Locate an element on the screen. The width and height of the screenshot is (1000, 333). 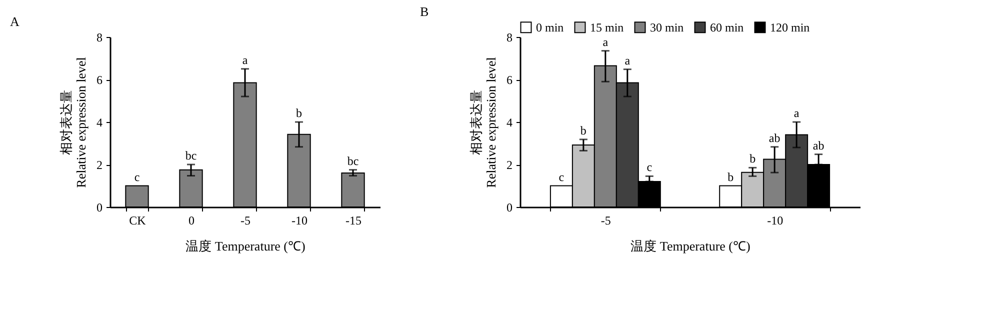
legend-label: 60 min is located at coordinates (727, 27).